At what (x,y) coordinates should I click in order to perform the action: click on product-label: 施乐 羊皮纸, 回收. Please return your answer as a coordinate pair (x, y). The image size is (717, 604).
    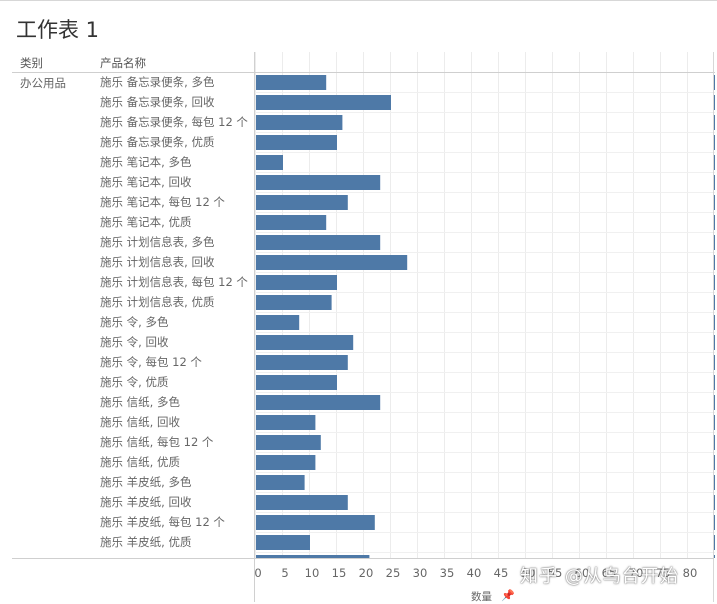
    Looking at the image, I should click on (146, 502).